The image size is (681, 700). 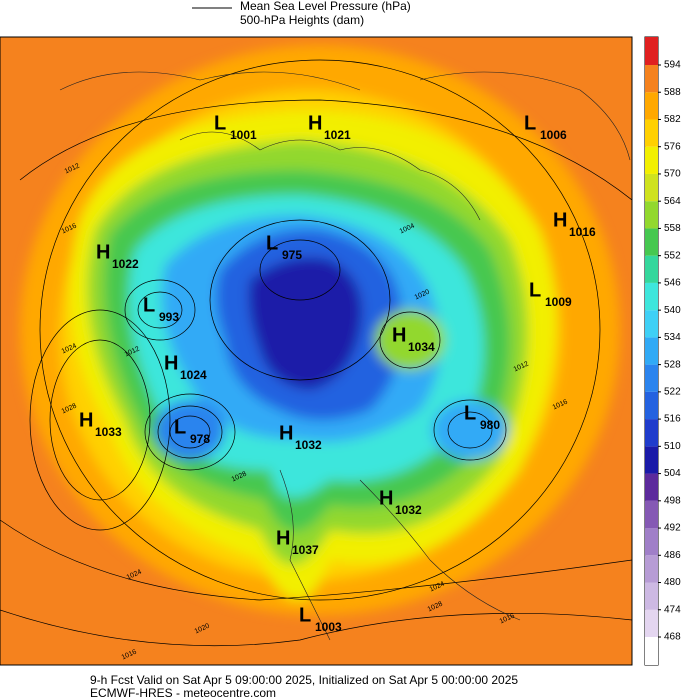 I want to click on colorbar-label: 480, so click(x=672, y=582).